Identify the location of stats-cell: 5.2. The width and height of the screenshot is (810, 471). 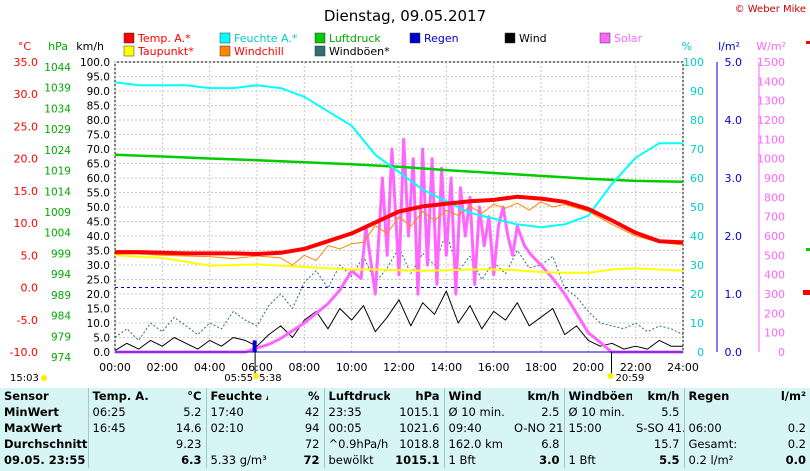
(192, 412).